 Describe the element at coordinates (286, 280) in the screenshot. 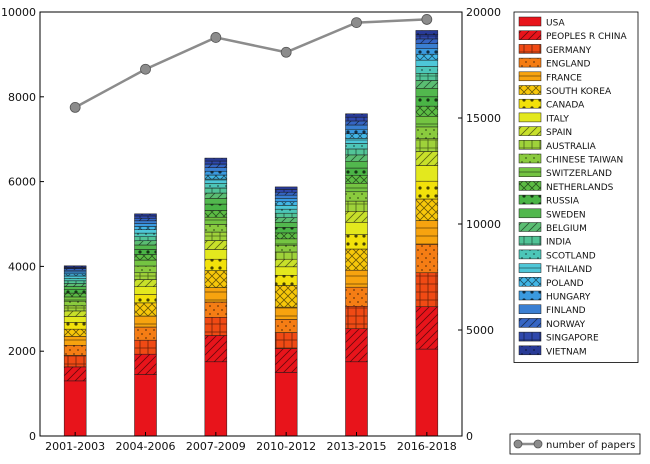

I see `bar-canada-2010-2012` at that location.